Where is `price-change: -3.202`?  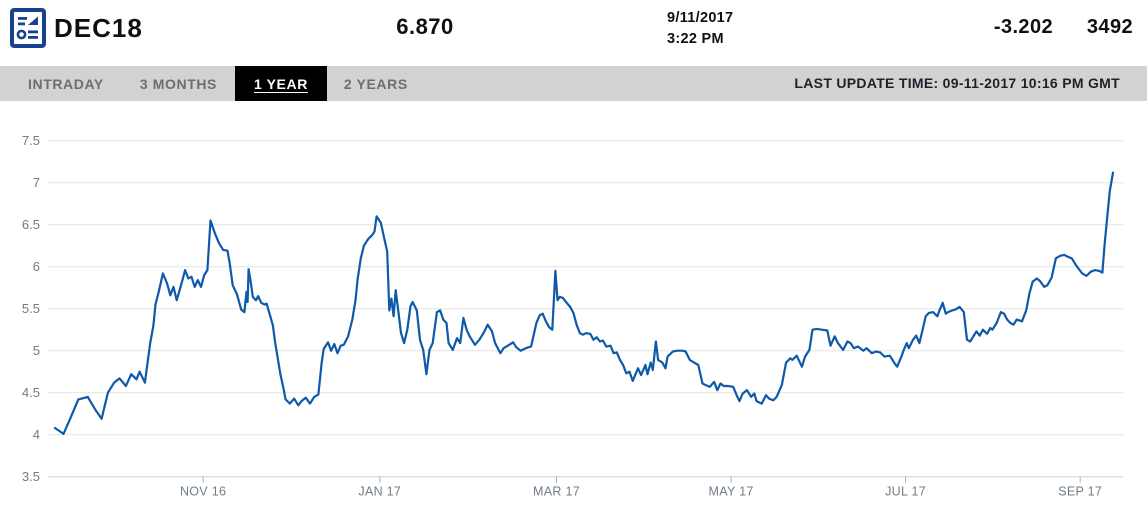
price-change: -3.202 is located at coordinates (1023, 27).